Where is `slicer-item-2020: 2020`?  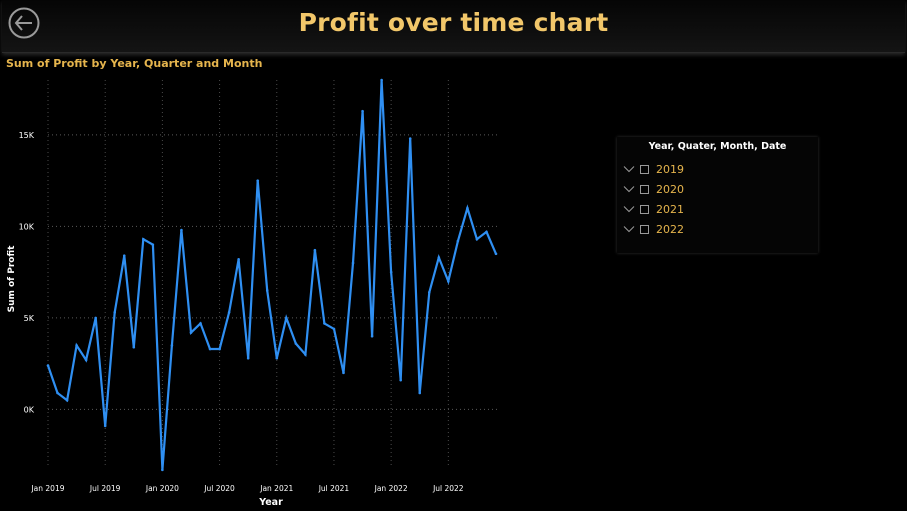
slicer-item-2020: 2020 is located at coordinates (653, 189).